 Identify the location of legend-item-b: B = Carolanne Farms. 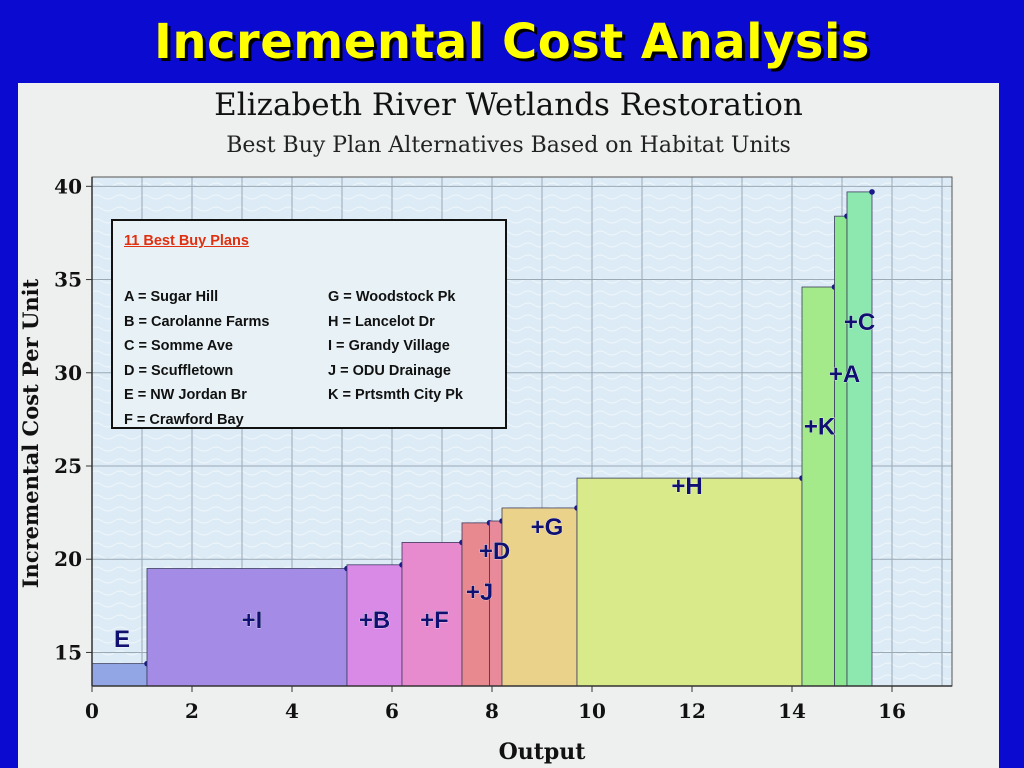
(196, 322).